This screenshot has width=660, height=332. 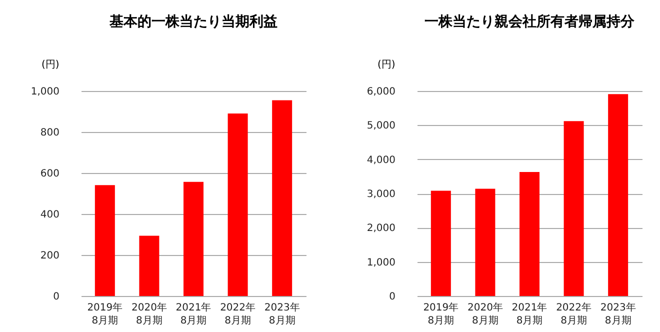 What do you see at coordinates (530, 21) in the screenshot?
I see `chart-title: 一株当たり親会社所有者帰属持分` at bounding box center [530, 21].